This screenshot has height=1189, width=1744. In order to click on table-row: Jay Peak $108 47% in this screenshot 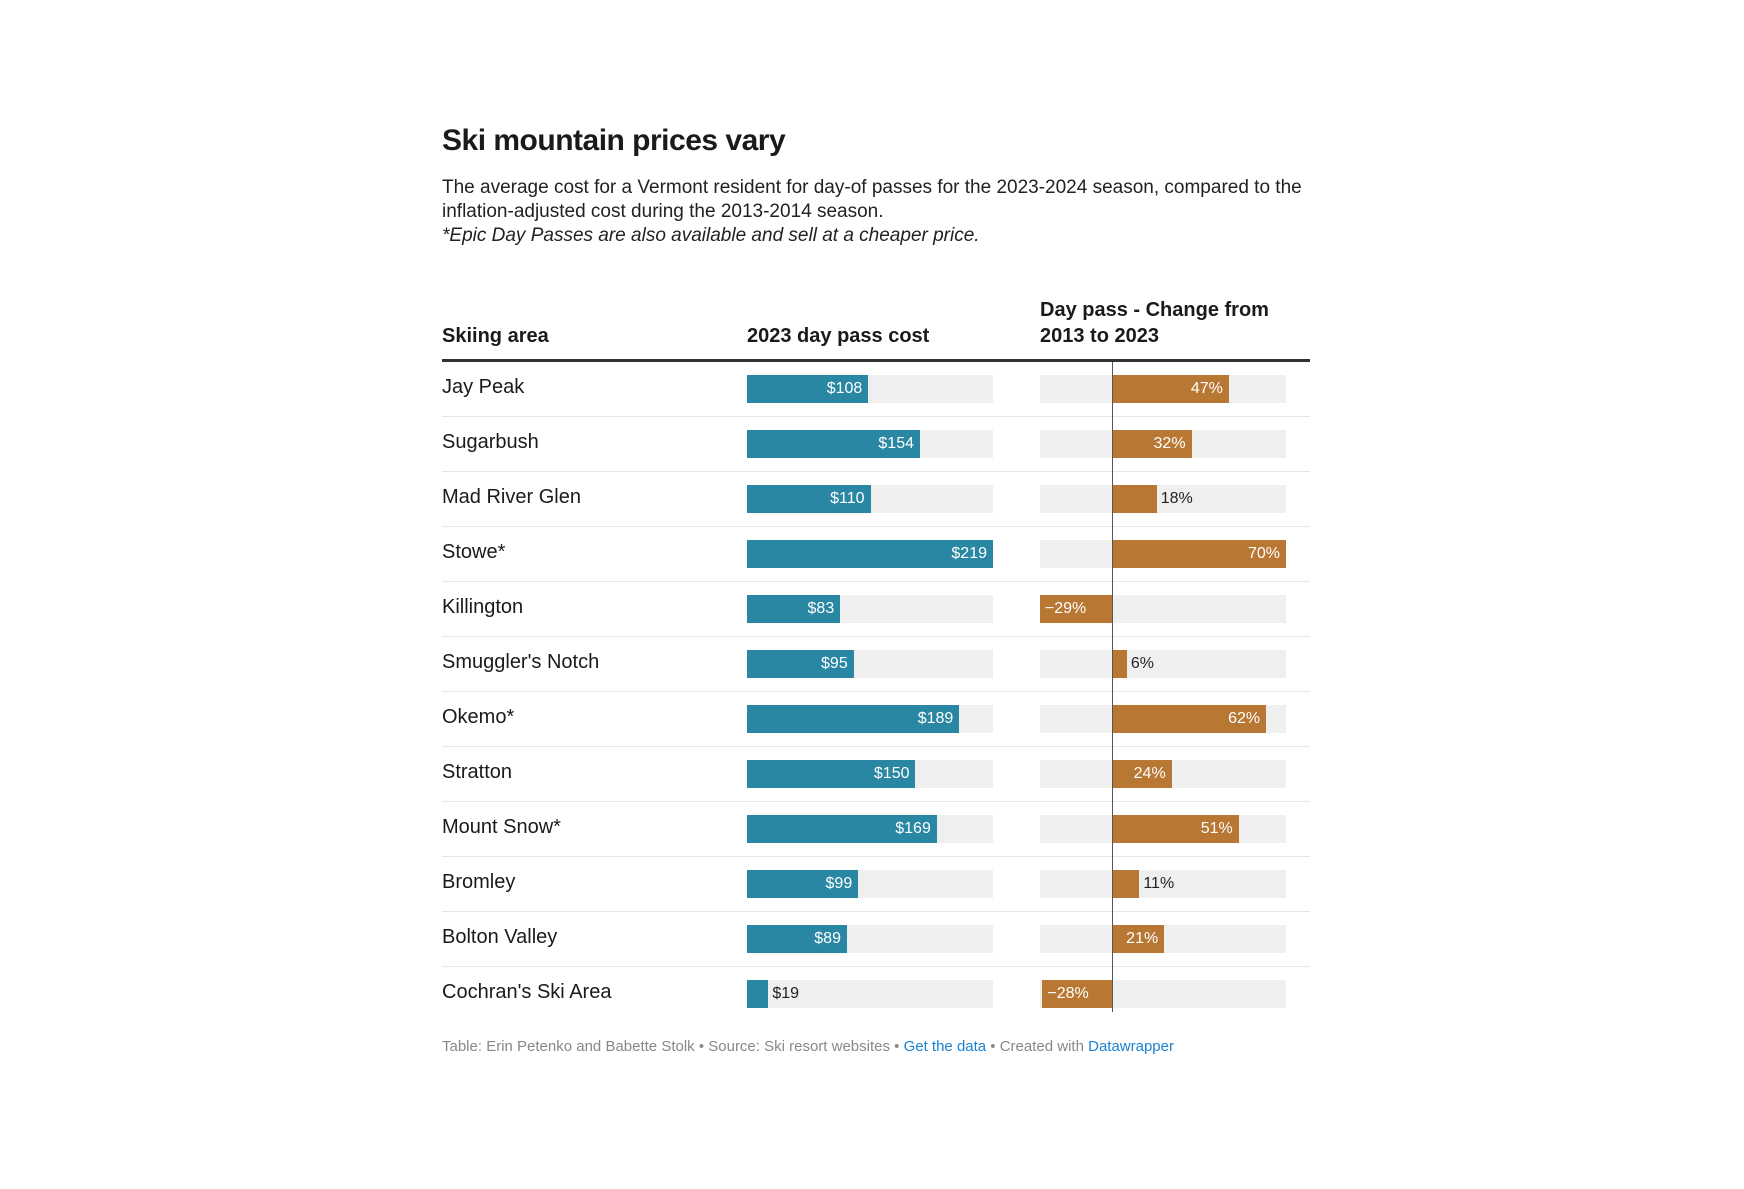, I will do `click(876, 389)`.